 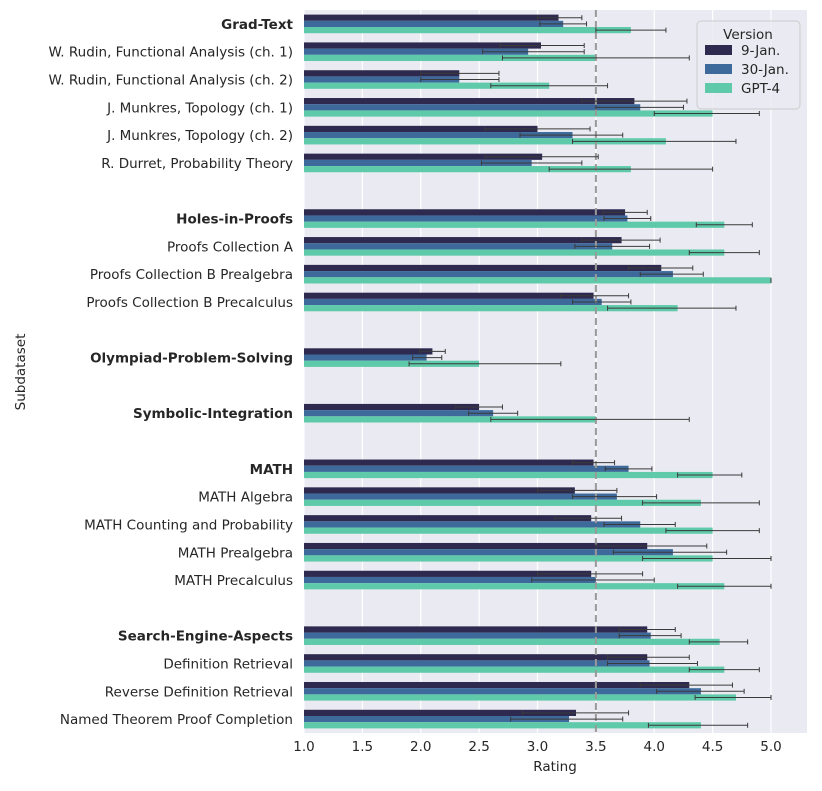 What do you see at coordinates (765, 70) in the screenshot?
I see `legend-label: 30-Jan.` at bounding box center [765, 70].